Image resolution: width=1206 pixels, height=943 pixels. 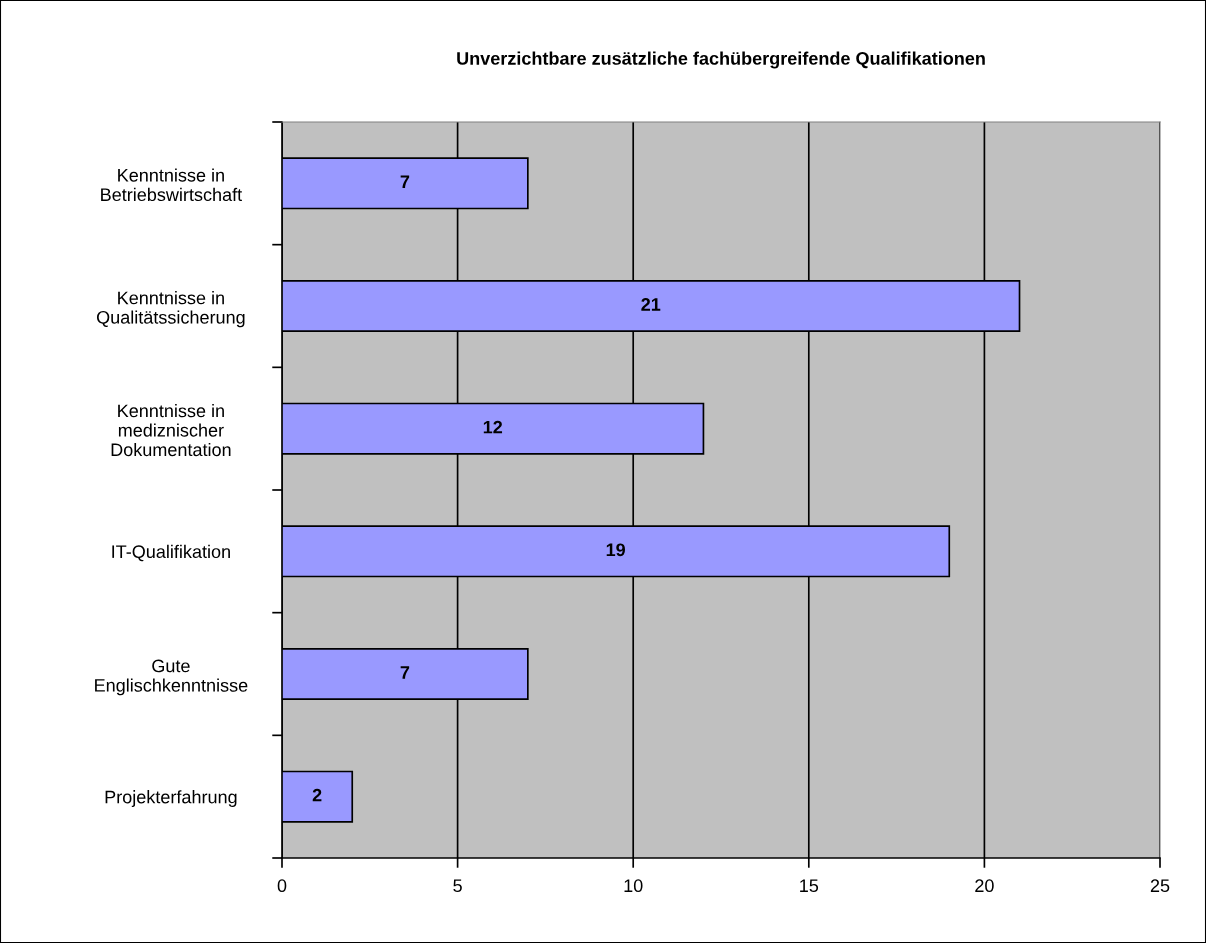 I want to click on x-tick-label: 20, so click(x=984, y=886).